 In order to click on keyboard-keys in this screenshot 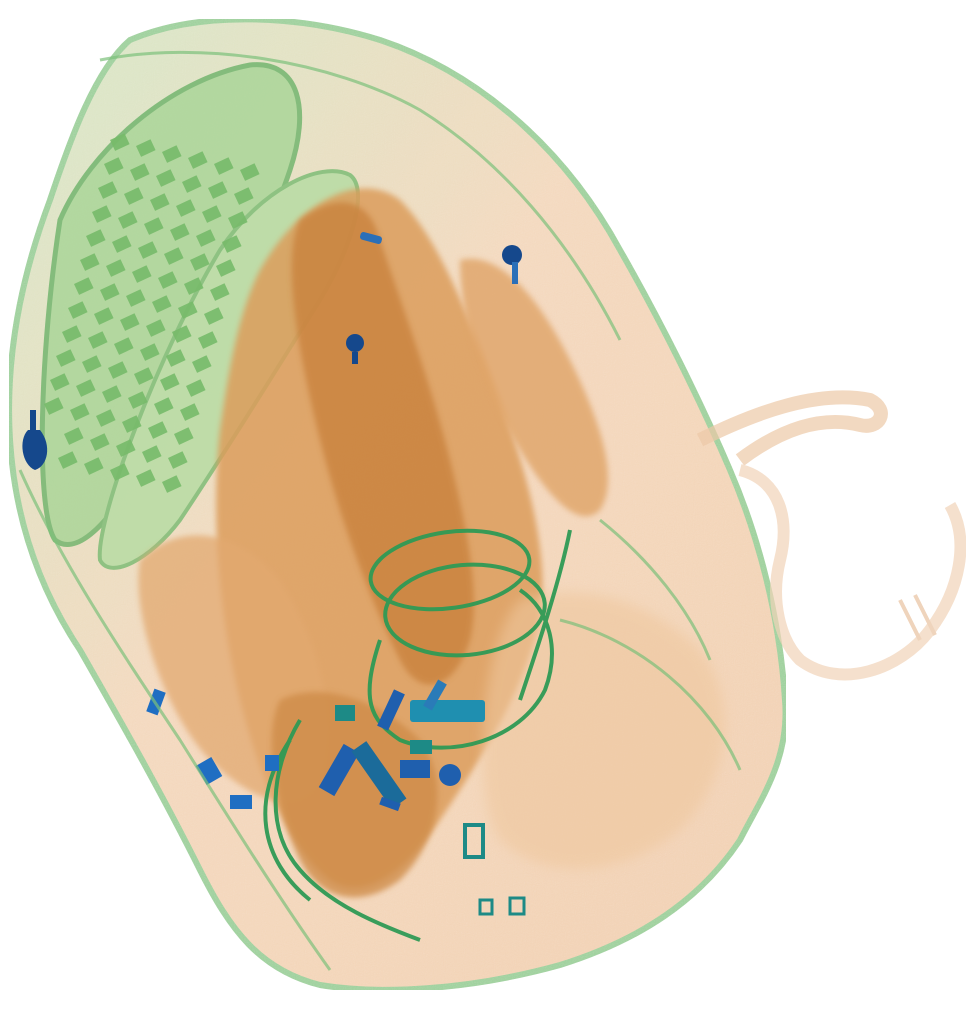, I will do `click(151, 313)`.